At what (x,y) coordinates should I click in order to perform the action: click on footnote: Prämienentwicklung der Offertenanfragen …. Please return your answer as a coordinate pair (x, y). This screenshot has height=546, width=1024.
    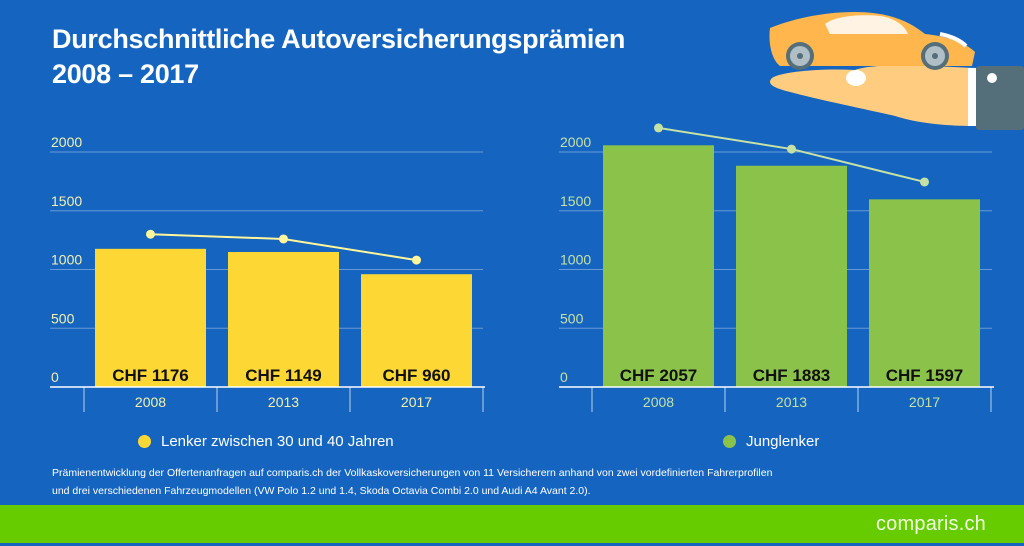
    Looking at the image, I should click on (412, 482).